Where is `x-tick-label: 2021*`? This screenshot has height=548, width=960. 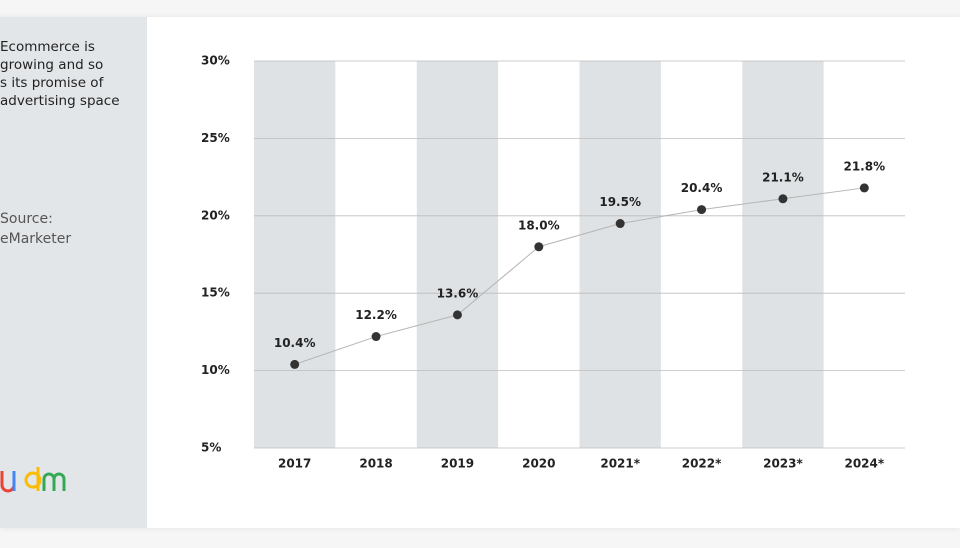 x-tick-label: 2021* is located at coordinates (620, 464).